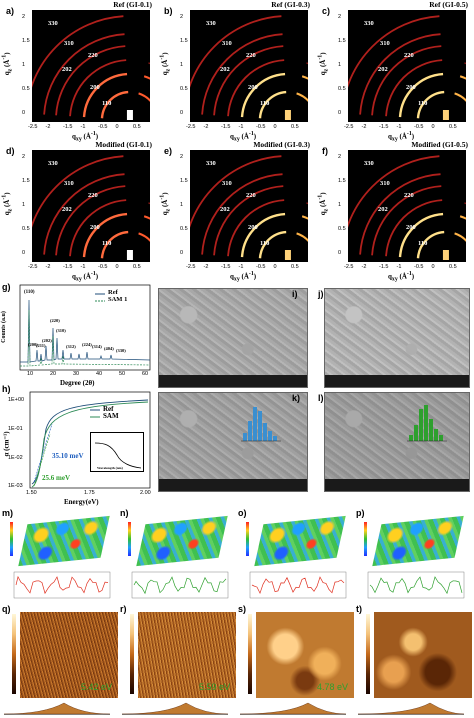 The height and width of the screenshot is (718, 474). What do you see at coordinates (118, 299) in the screenshot?
I see `xrd-legend-sam: SAM 1` at bounding box center [118, 299].